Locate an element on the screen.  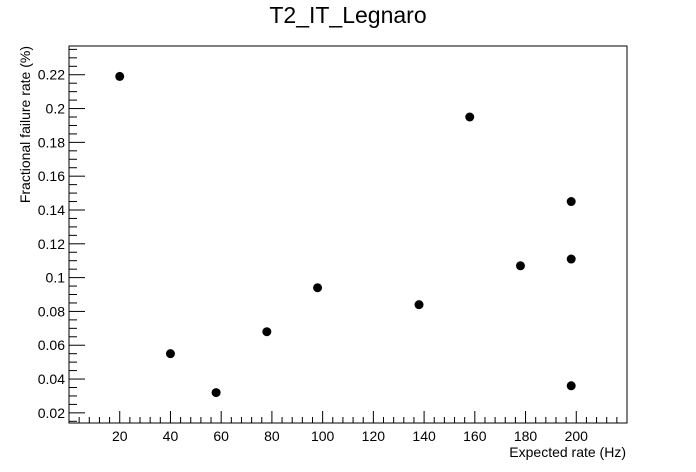
y-tick-label: 0.12 is located at coordinates (51, 244).